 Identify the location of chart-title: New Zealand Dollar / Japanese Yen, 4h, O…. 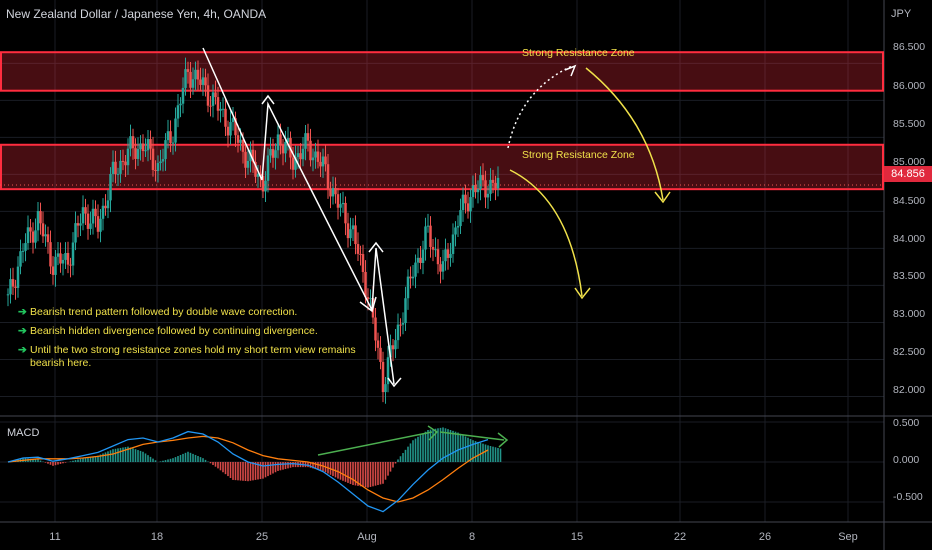
(136, 14).